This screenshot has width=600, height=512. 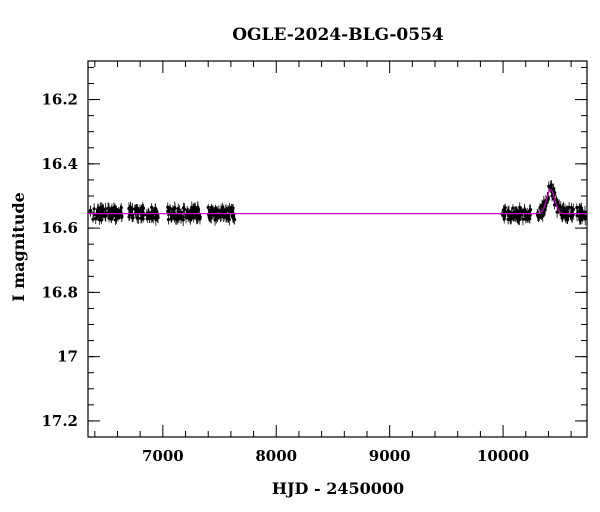 What do you see at coordinates (59, 100) in the screenshot?
I see `y-tick-label: 16.2` at bounding box center [59, 100].